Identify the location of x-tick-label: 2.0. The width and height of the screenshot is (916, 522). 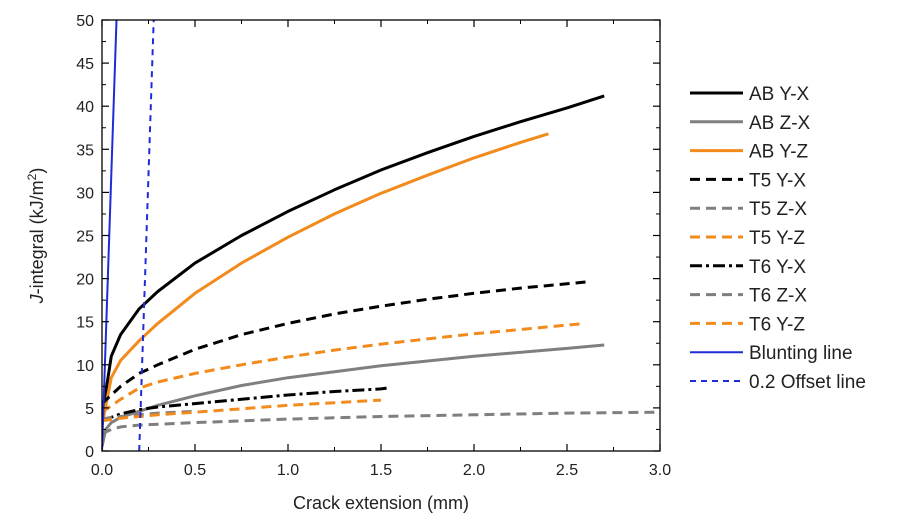
(474, 470).